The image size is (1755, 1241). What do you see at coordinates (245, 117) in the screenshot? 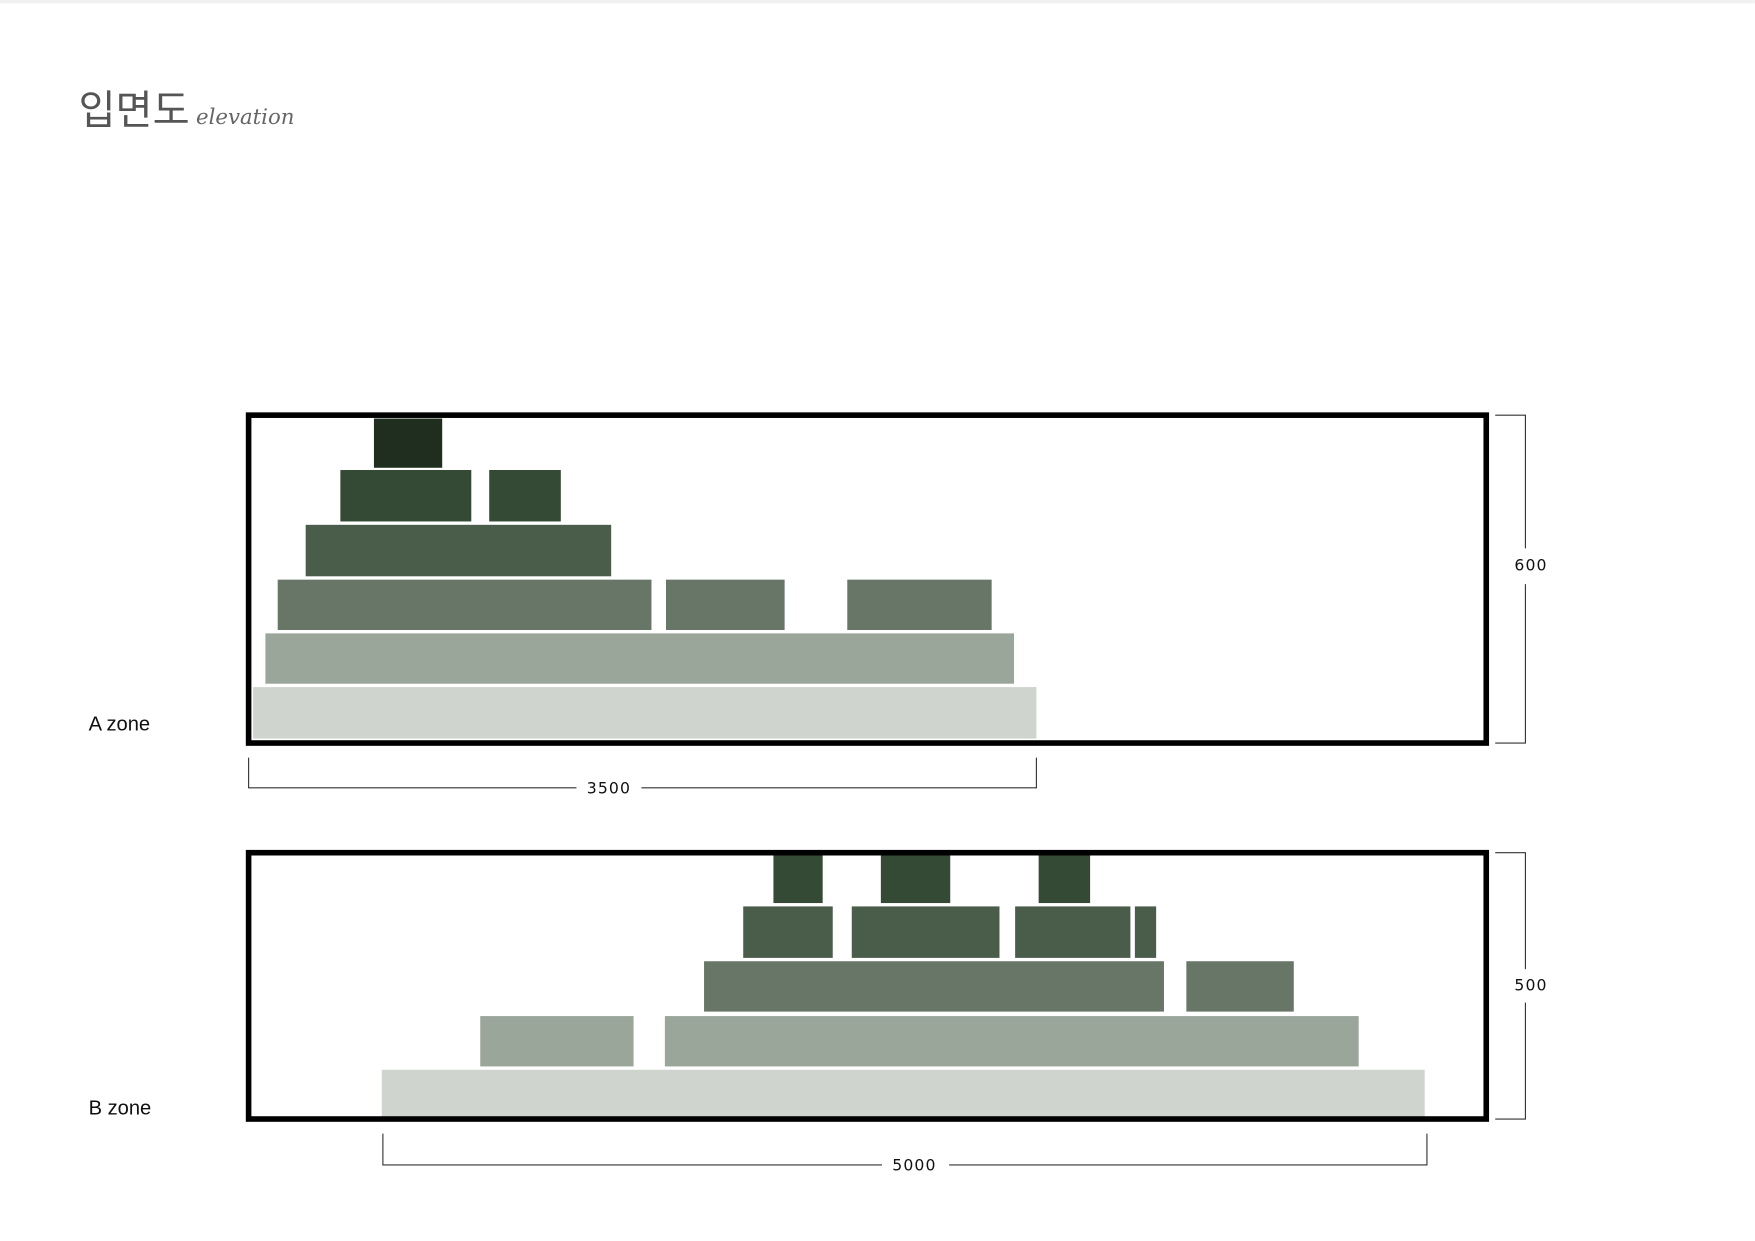
I see `subtitle: elevation` at bounding box center [245, 117].